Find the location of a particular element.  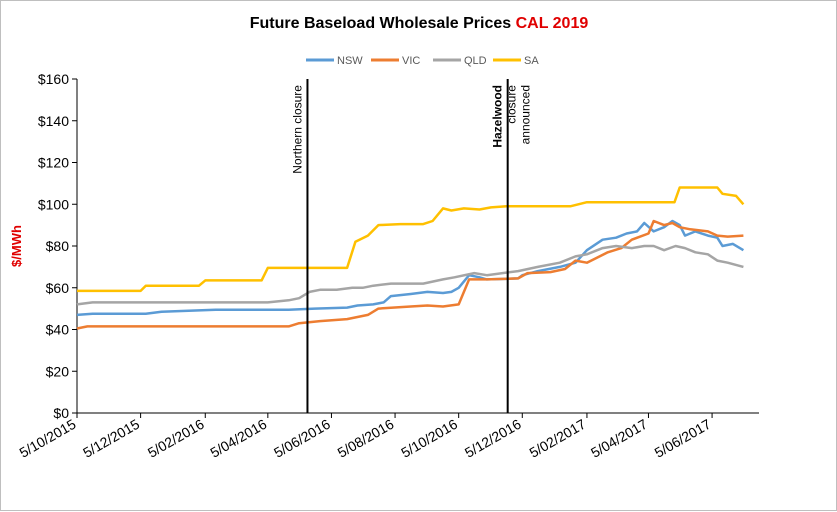

x-tick-label: 5/12/2015 is located at coordinates (111, 438).